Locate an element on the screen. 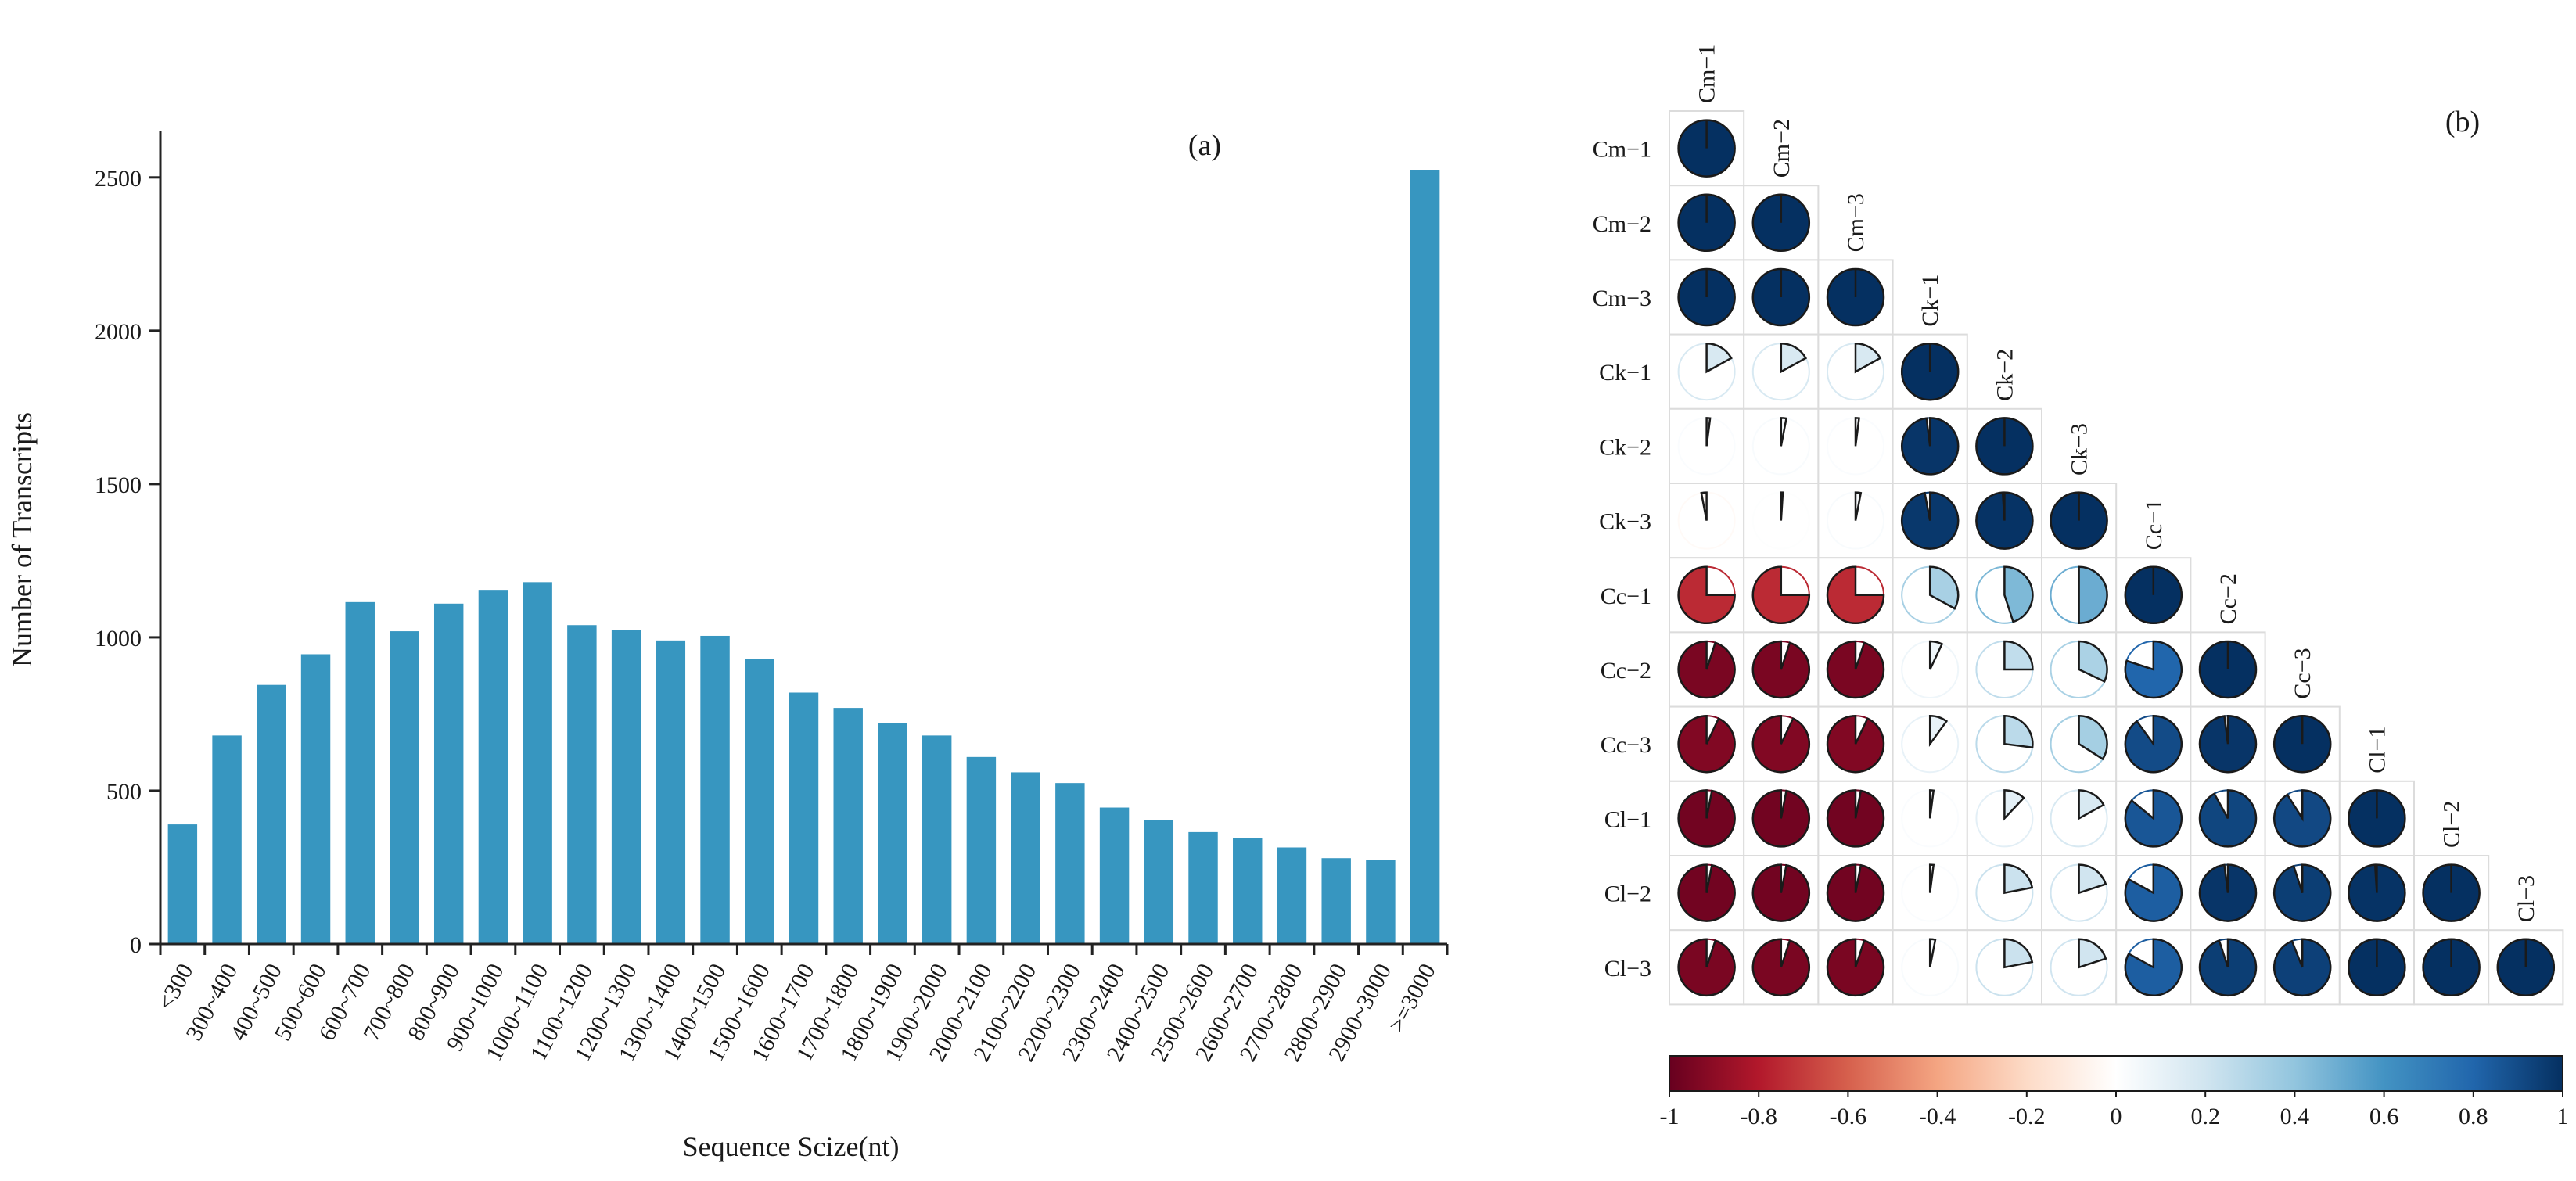  colorbar-tick-label: 0.8 is located at coordinates (2473, 1116).